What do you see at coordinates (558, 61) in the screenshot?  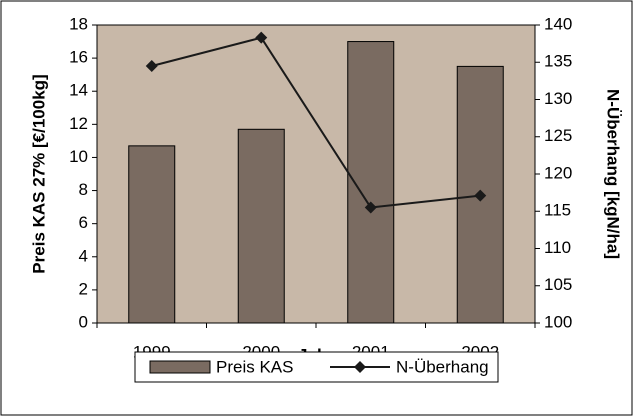 I see `y2-tick-label: 135` at bounding box center [558, 61].